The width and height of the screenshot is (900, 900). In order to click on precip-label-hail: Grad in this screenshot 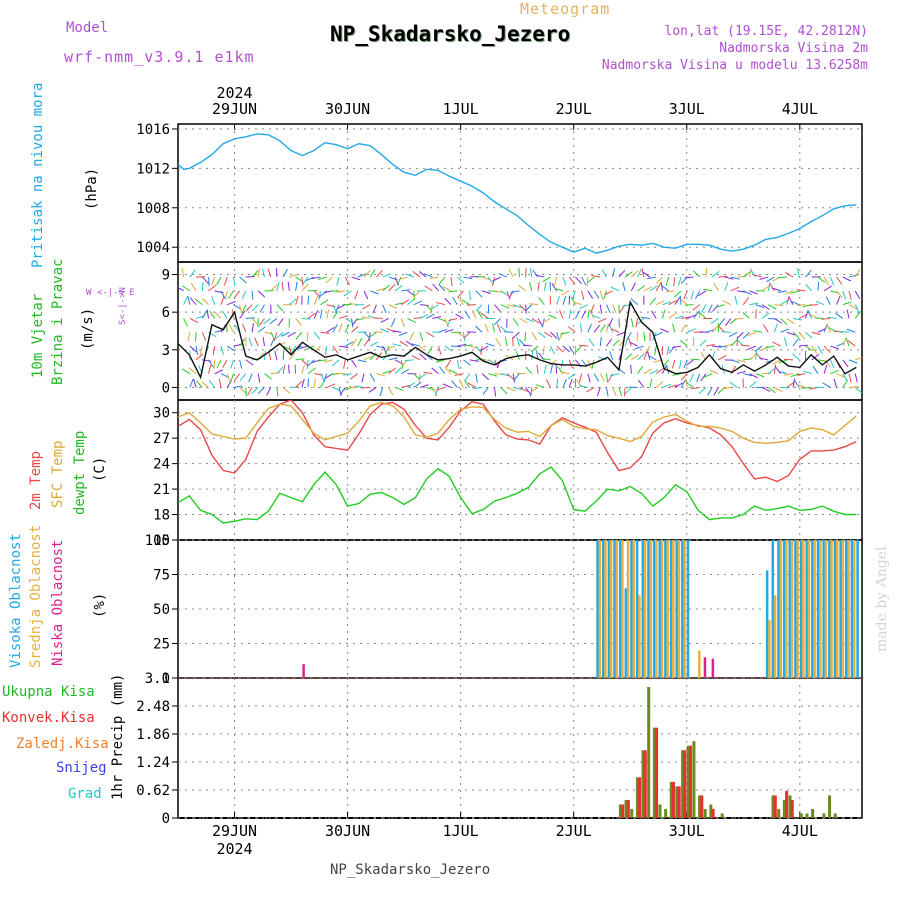, I will do `click(85, 794)`.